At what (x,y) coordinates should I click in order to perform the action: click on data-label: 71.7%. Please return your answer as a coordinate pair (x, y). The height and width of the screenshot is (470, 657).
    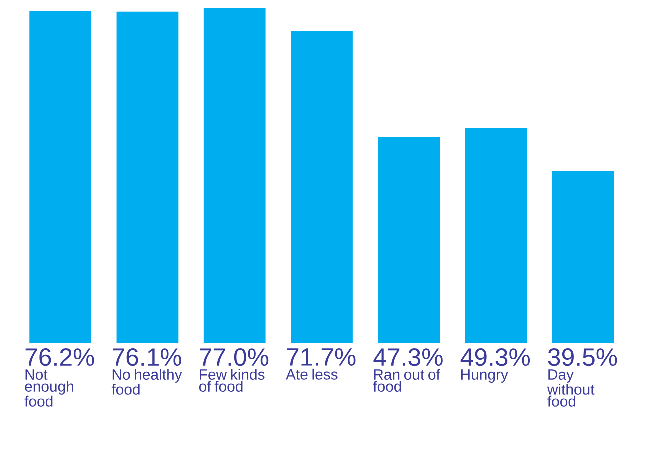
    Looking at the image, I should click on (321, 357).